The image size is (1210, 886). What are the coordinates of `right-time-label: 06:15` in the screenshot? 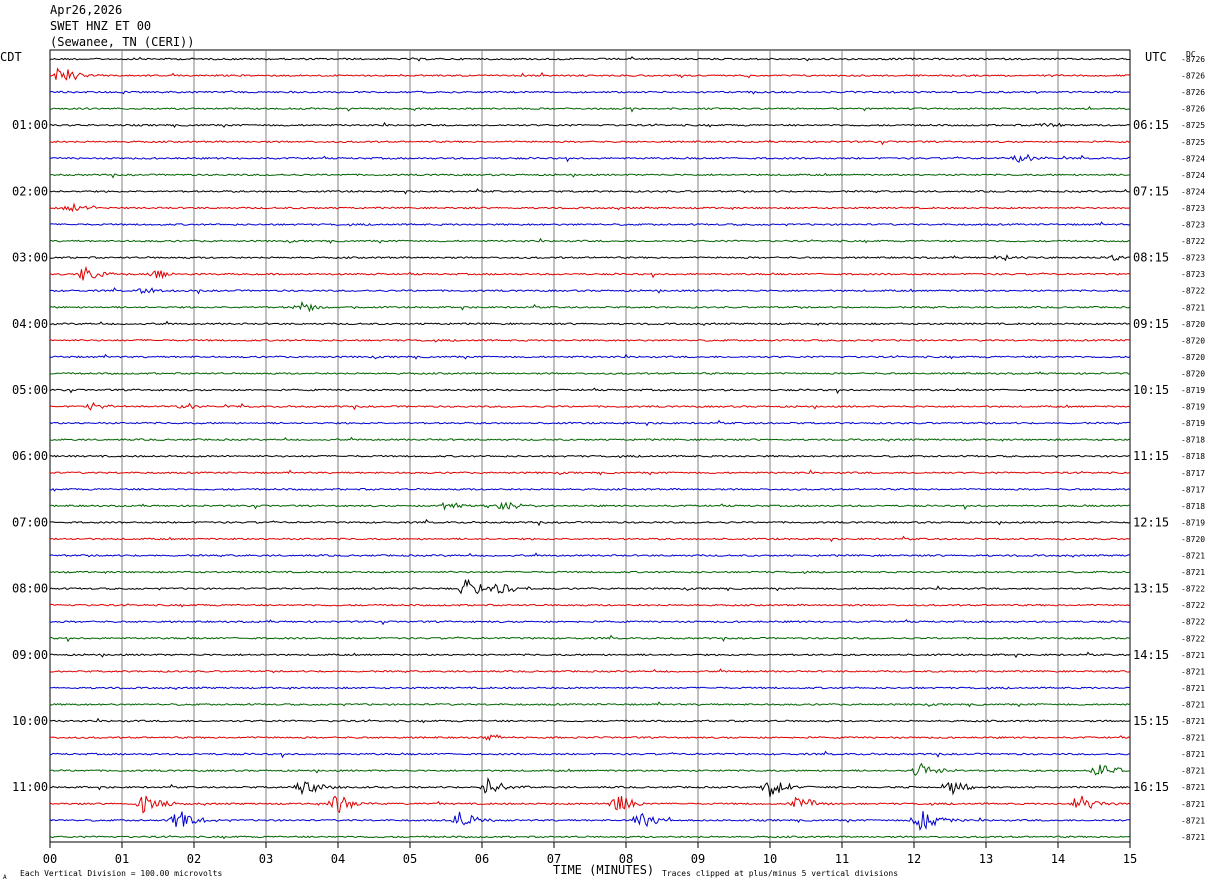 It's located at (1151, 125).